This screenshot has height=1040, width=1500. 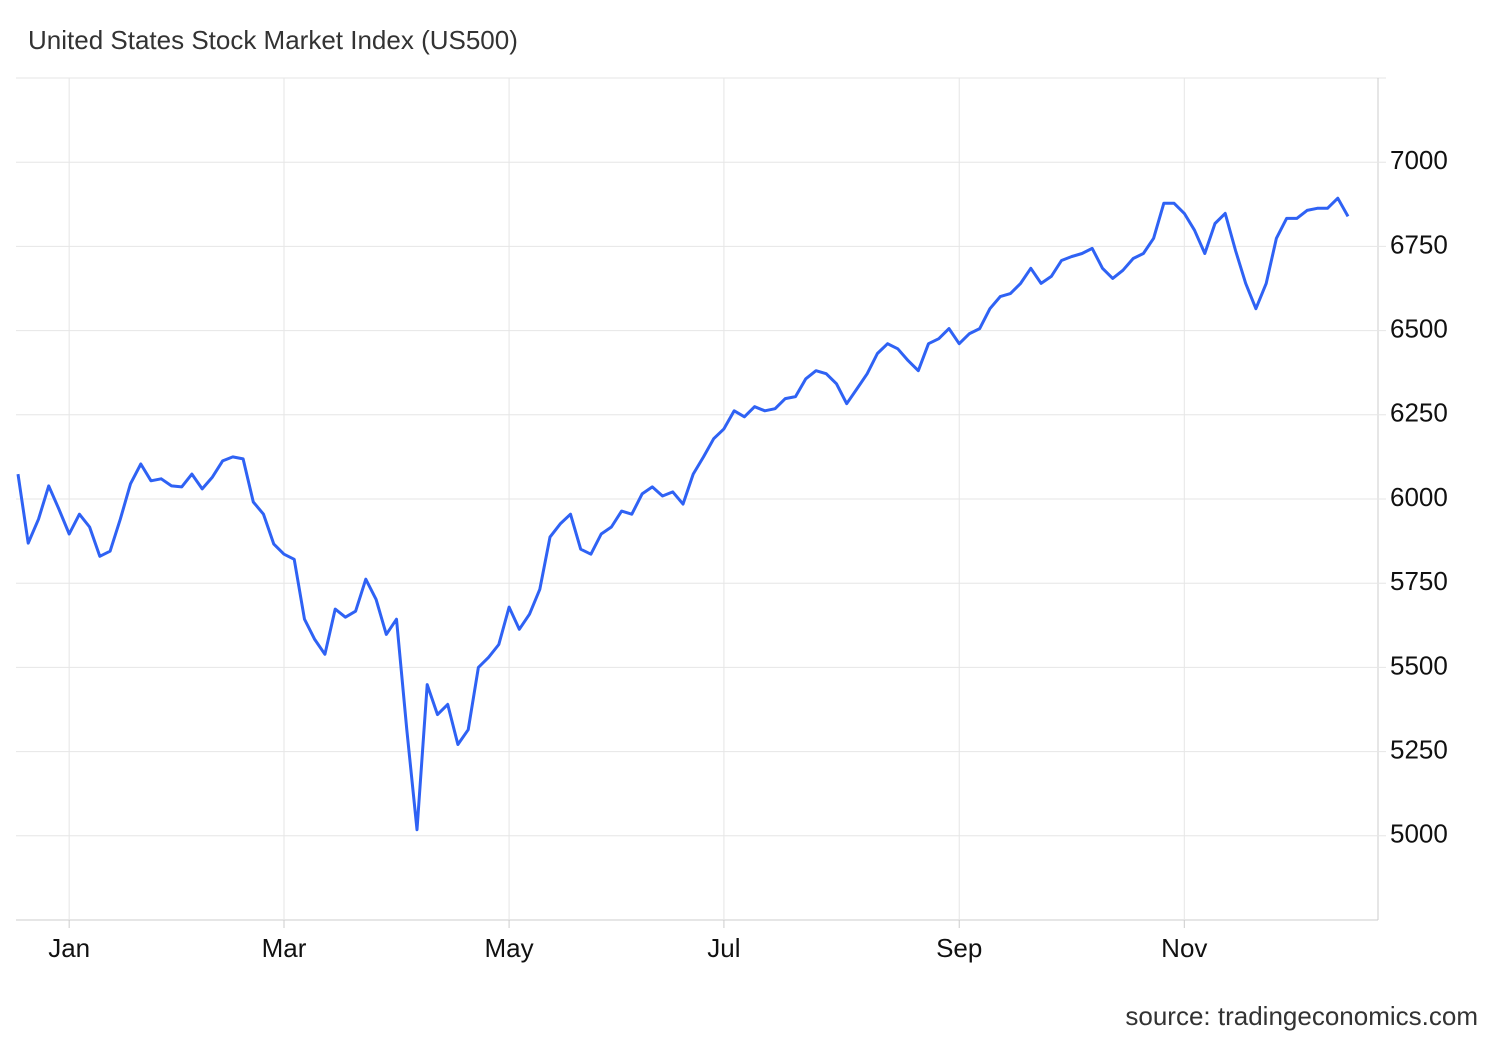 What do you see at coordinates (1184, 948) in the screenshot?
I see `x-tick-label: Nov` at bounding box center [1184, 948].